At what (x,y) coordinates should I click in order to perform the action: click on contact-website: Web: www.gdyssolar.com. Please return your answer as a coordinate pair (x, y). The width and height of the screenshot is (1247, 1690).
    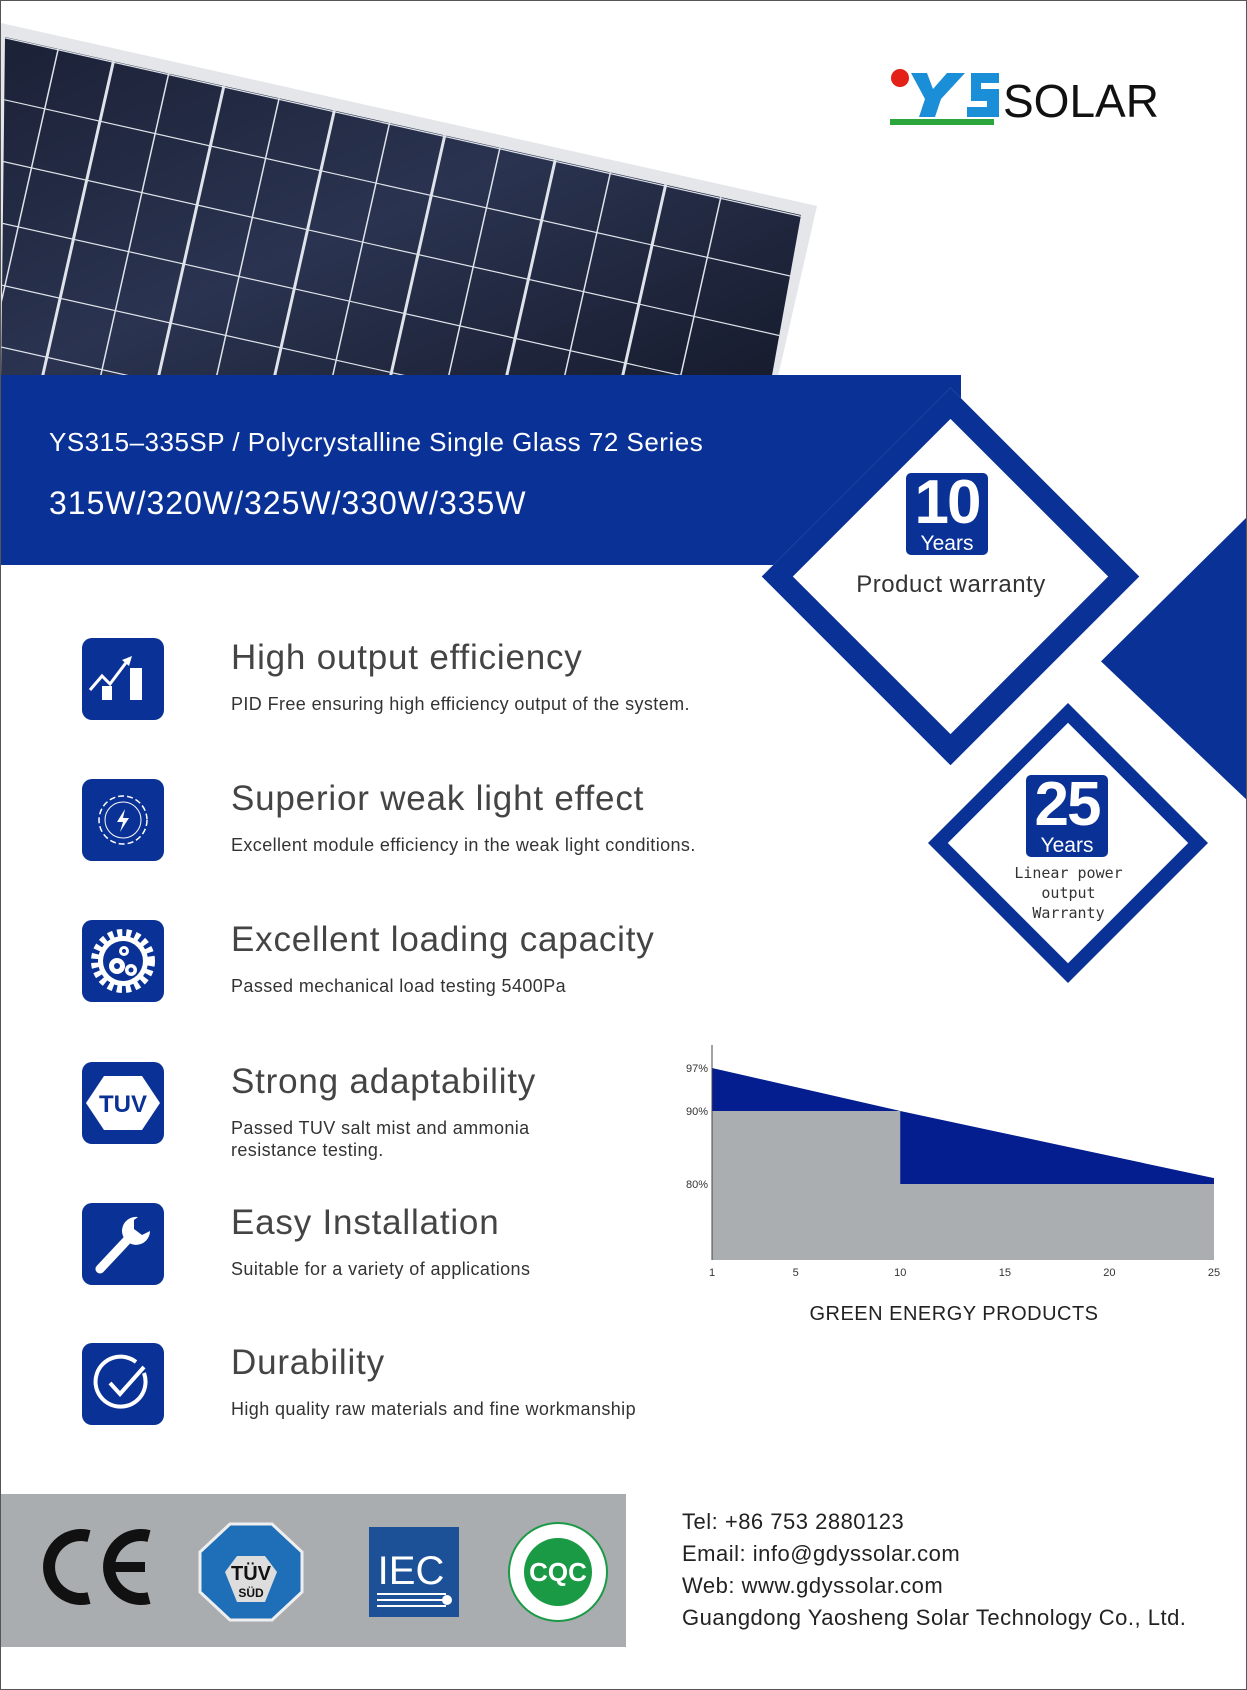
    Looking at the image, I should click on (813, 1585).